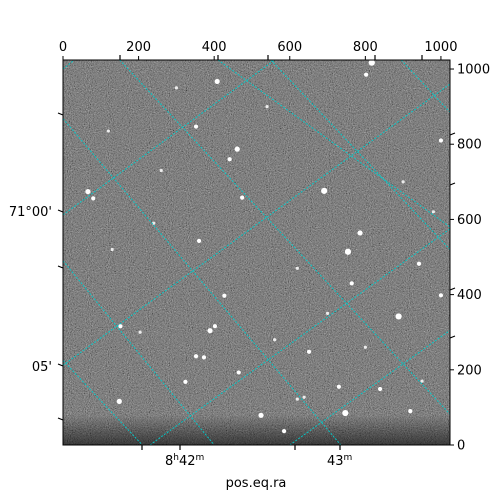 This screenshot has height=500, width=500. What do you see at coordinates (440, 47) in the screenshot?
I see `top-tick-label-5: 1000` at bounding box center [440, 47].